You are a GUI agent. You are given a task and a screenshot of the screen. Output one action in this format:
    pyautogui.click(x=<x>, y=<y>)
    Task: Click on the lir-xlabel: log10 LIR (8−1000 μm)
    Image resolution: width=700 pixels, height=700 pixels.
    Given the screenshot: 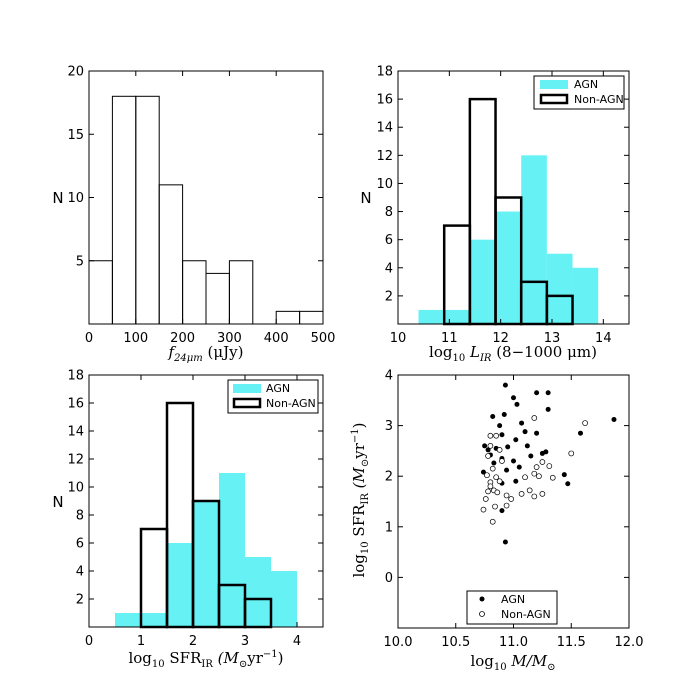 What is the action you would take?
    pyautogui.click(x=513, y=353)
    